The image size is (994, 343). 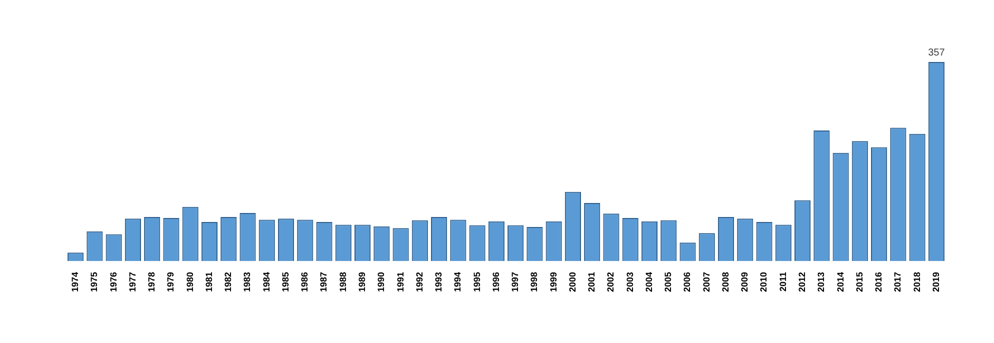 I want to click on x-tick-label: 1976, so click(x=113, y=282).